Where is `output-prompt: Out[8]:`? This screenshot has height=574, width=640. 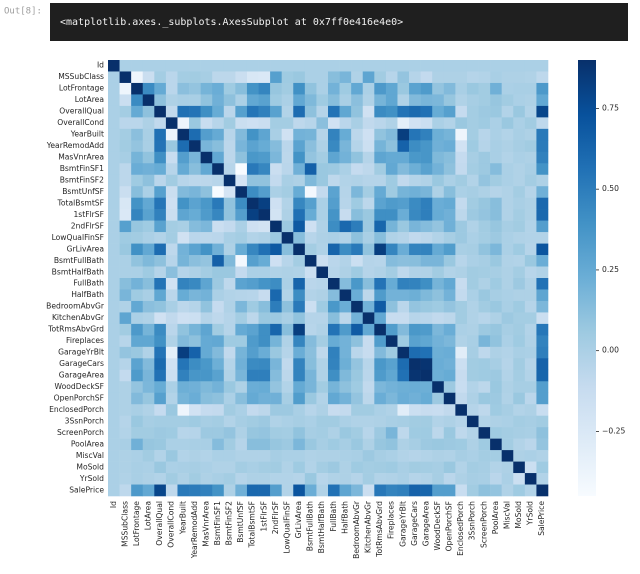 output-prompt: Out[8]: is located at coordinates (23, 12).